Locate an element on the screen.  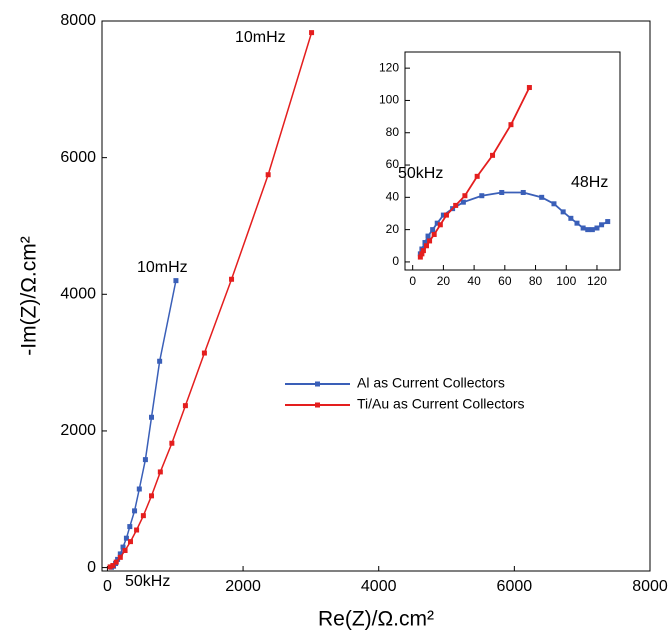
y-tick-label: 4000 is located at coordinates (78, 294).